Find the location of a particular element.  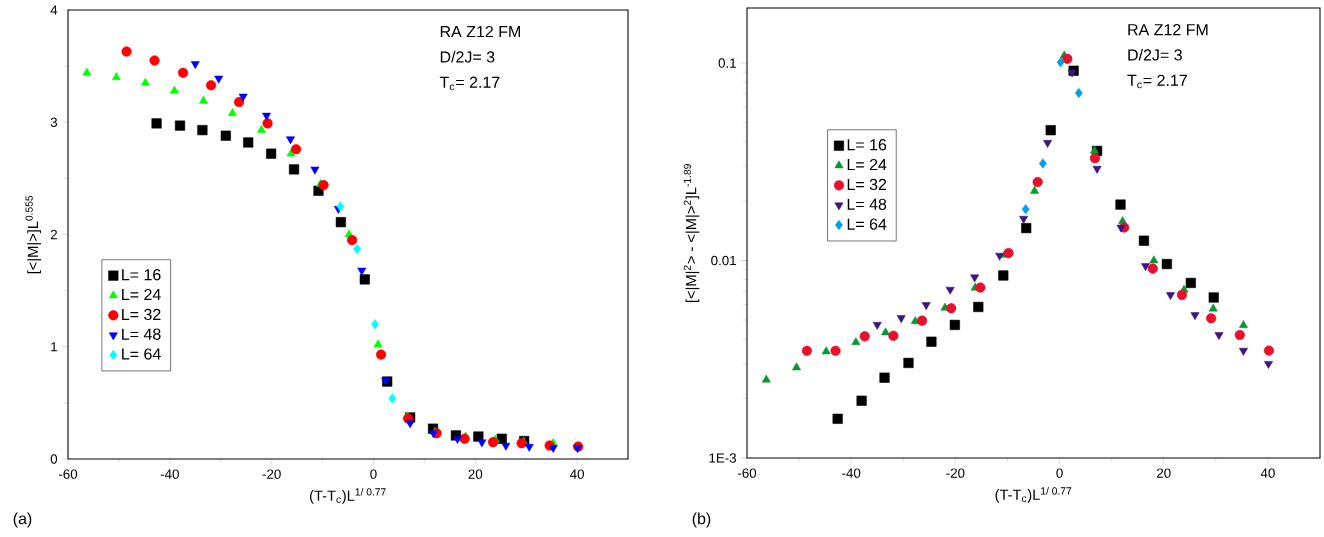

y-tick-label: 1 is located at coordinates (54, 347).